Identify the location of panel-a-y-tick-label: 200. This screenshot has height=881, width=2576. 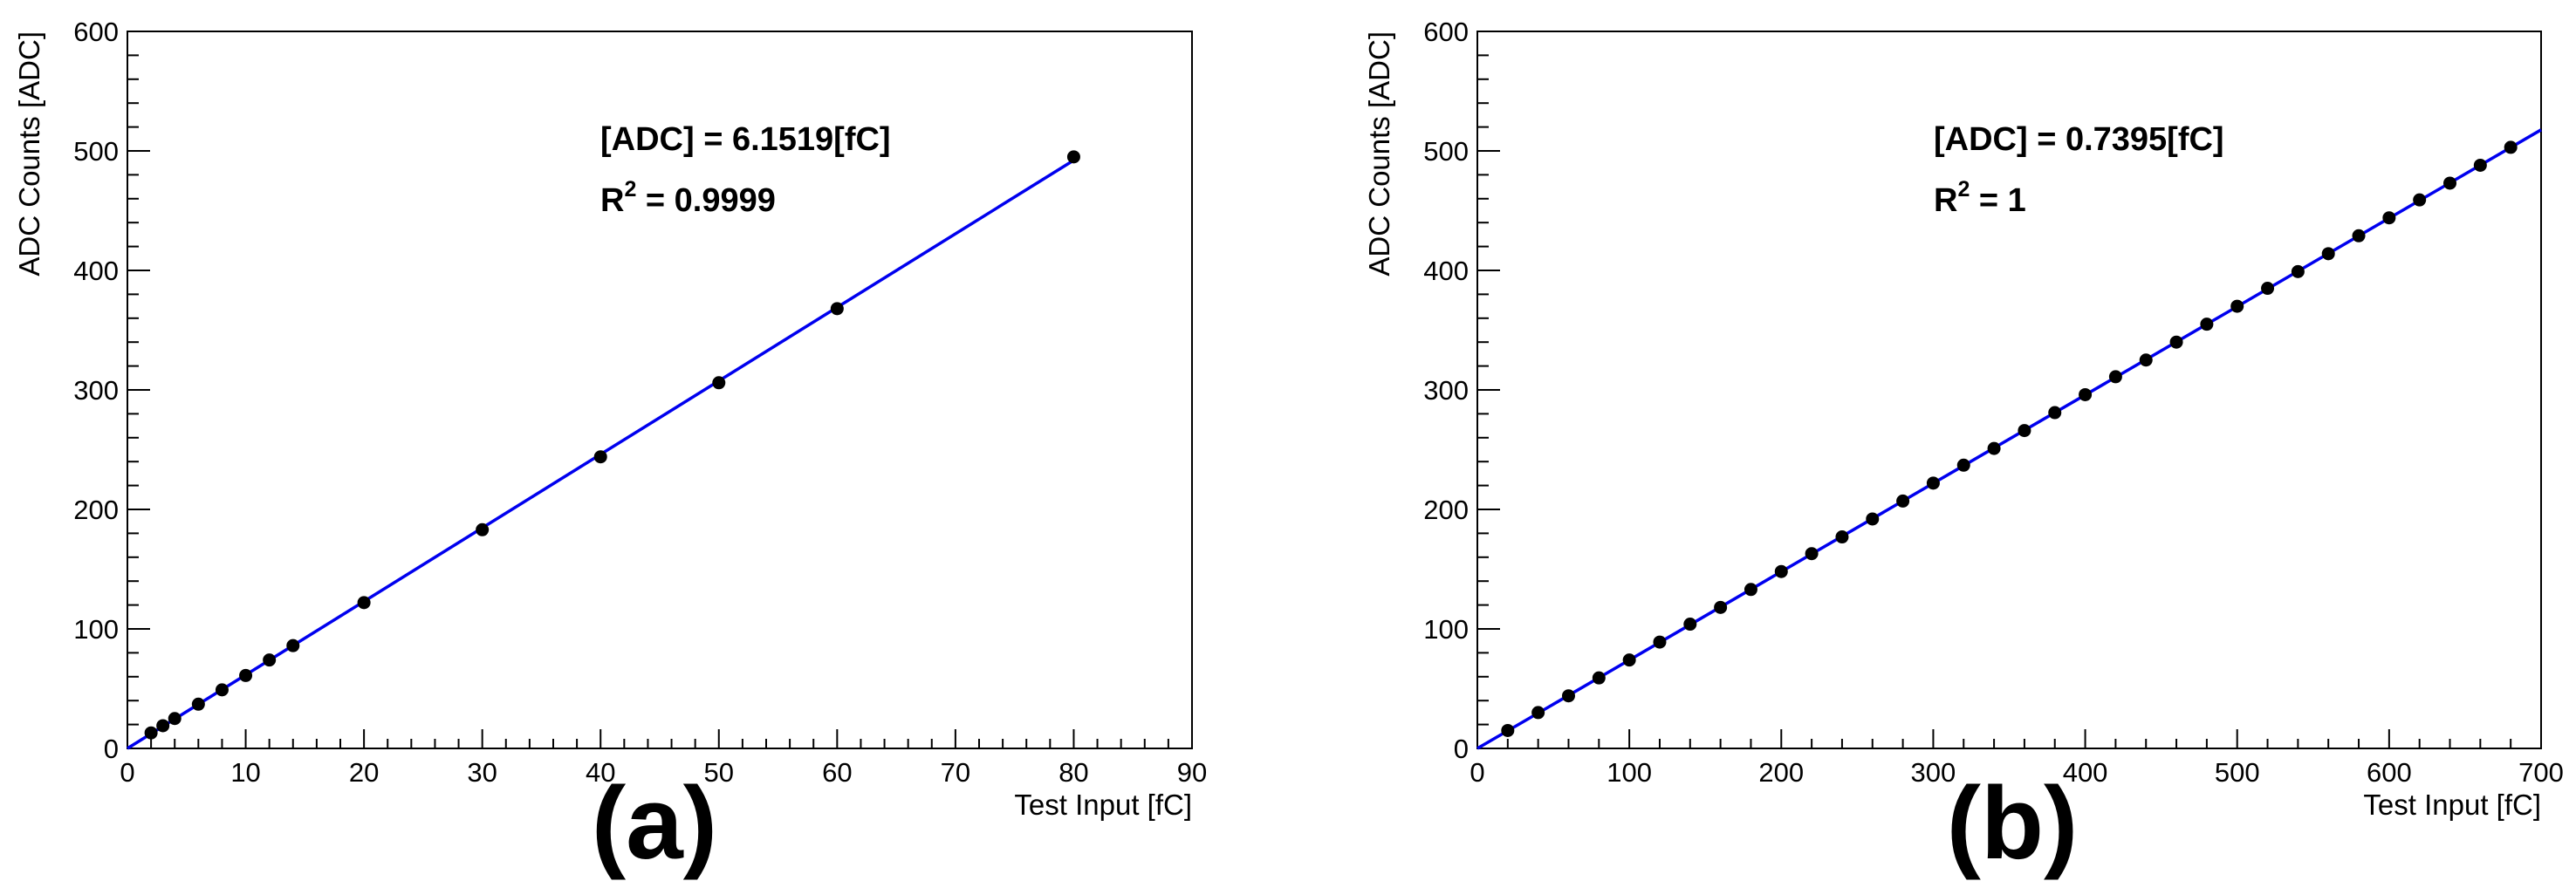
(96, 510).